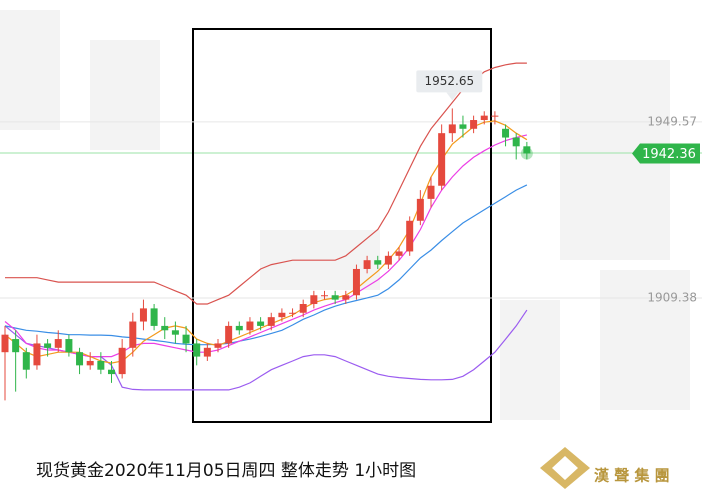  I want to click on logo-text: 漢 聲 集 團, so click(632, 476).